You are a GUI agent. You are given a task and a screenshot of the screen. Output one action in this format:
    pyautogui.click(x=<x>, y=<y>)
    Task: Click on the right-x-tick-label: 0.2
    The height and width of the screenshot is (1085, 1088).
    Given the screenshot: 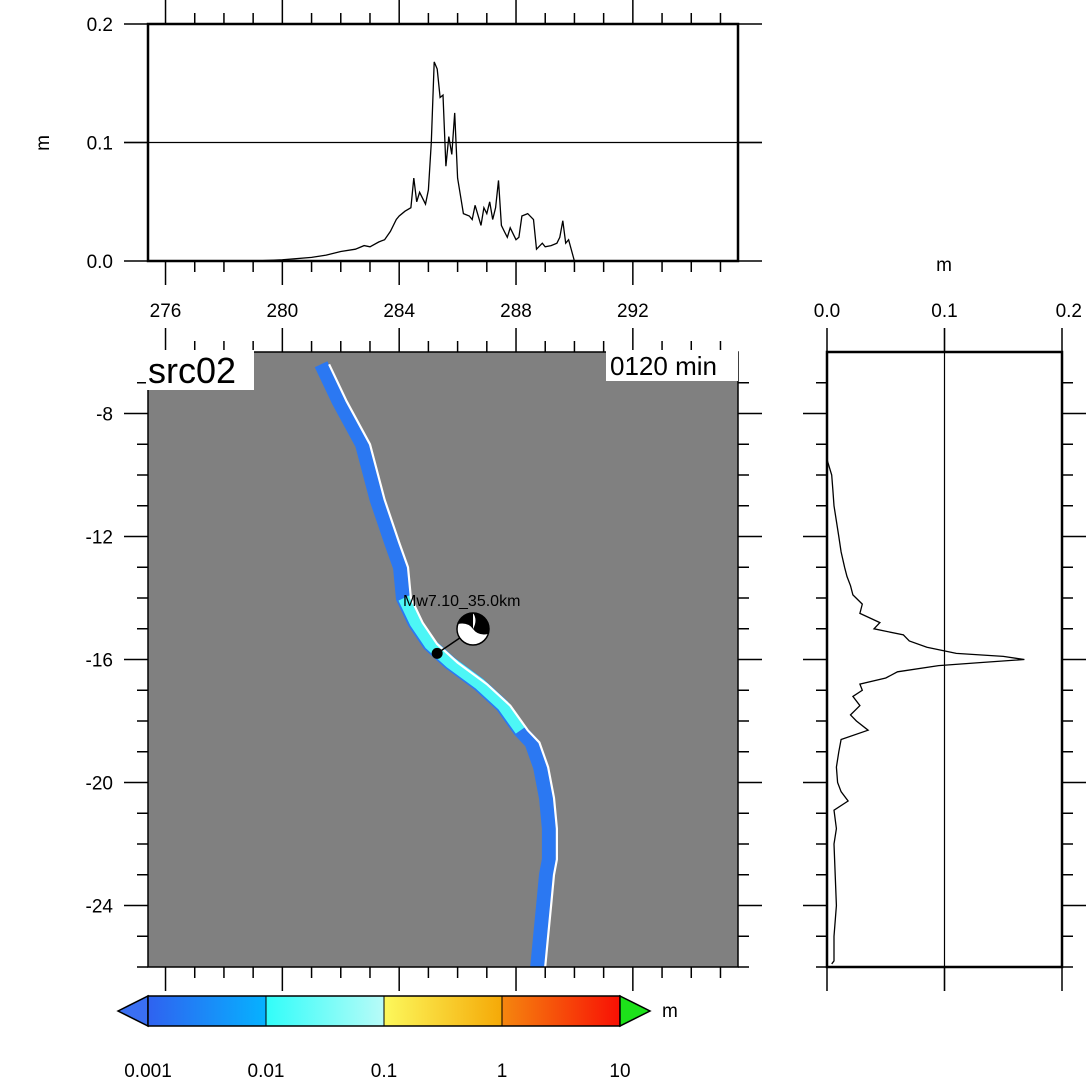 What is the action you would take?
    pyautogui.click(x=1069, y=311)
    